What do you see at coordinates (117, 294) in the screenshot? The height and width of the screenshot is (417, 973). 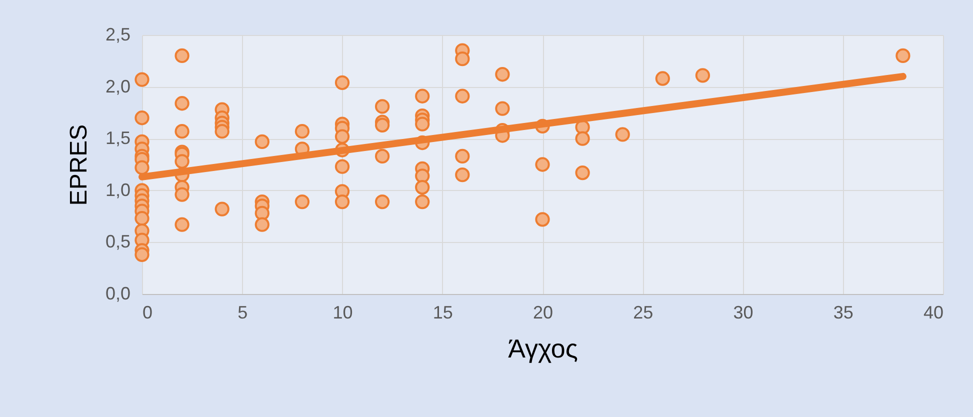 I see `y-tick-label: 0,0` at bounding box center [117, 294].